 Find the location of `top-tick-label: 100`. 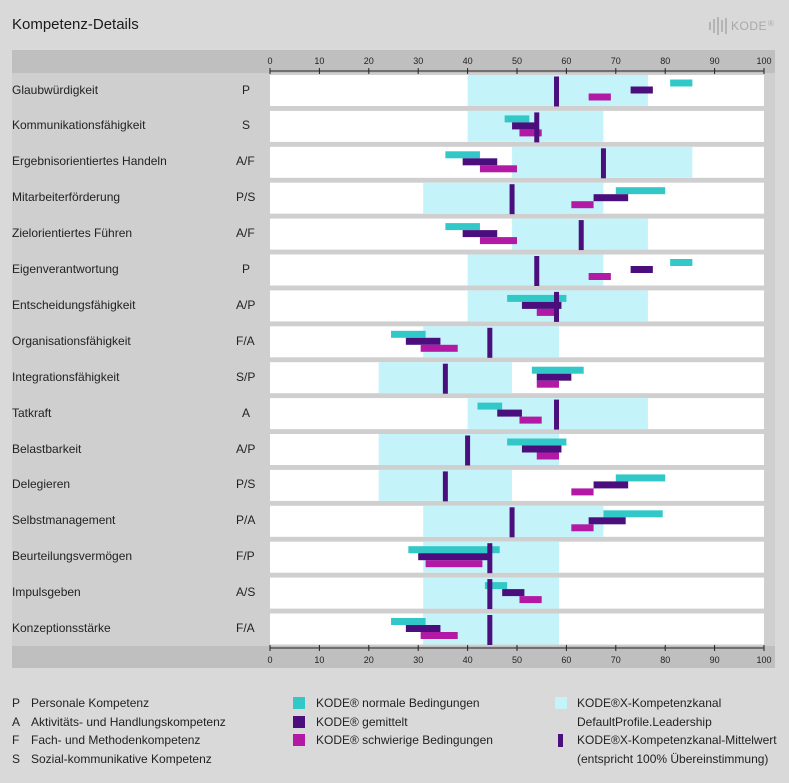

top-tick-label: 100 is located at coordinates (763, 61).